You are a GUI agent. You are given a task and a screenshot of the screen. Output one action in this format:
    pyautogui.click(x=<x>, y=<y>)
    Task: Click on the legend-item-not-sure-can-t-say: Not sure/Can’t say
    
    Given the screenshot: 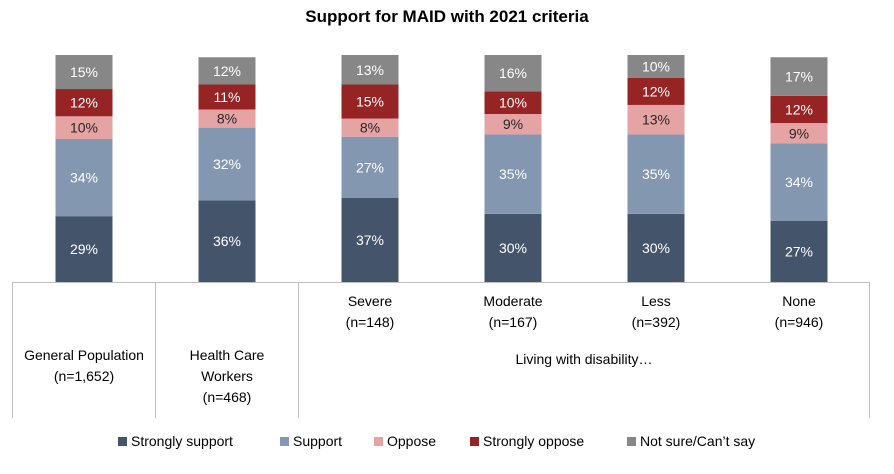 What is the action you would take?
    pyautogui.click(x=691, y=441)
    